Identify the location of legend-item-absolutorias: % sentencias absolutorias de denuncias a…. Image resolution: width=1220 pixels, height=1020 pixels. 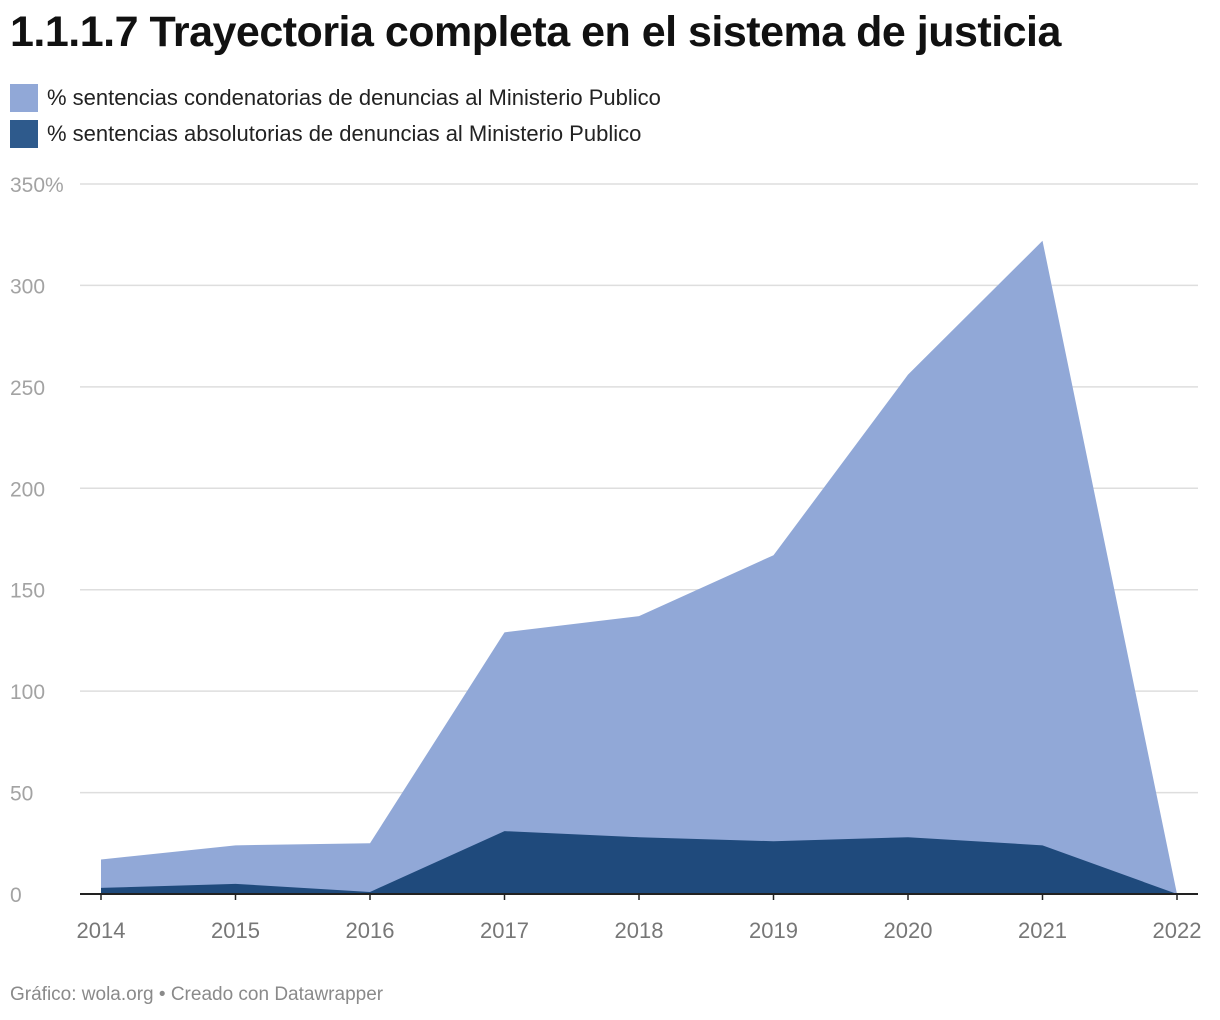
(335, 134).